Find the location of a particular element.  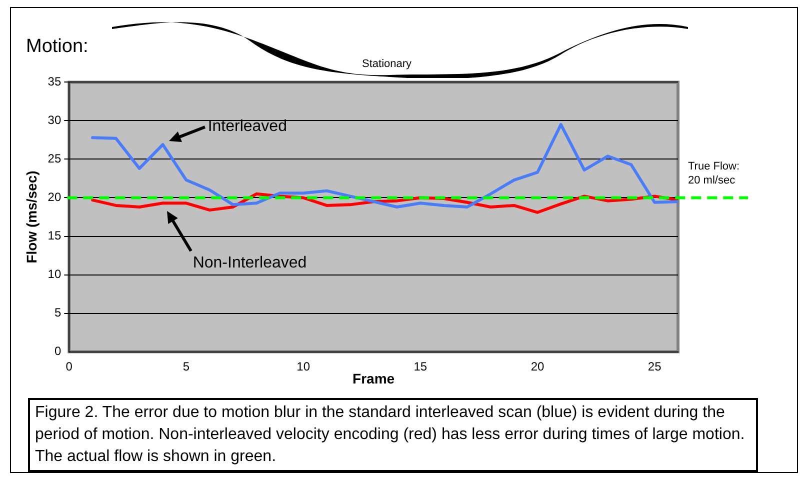

text: Interleaved is located at coordinates (247, 126).